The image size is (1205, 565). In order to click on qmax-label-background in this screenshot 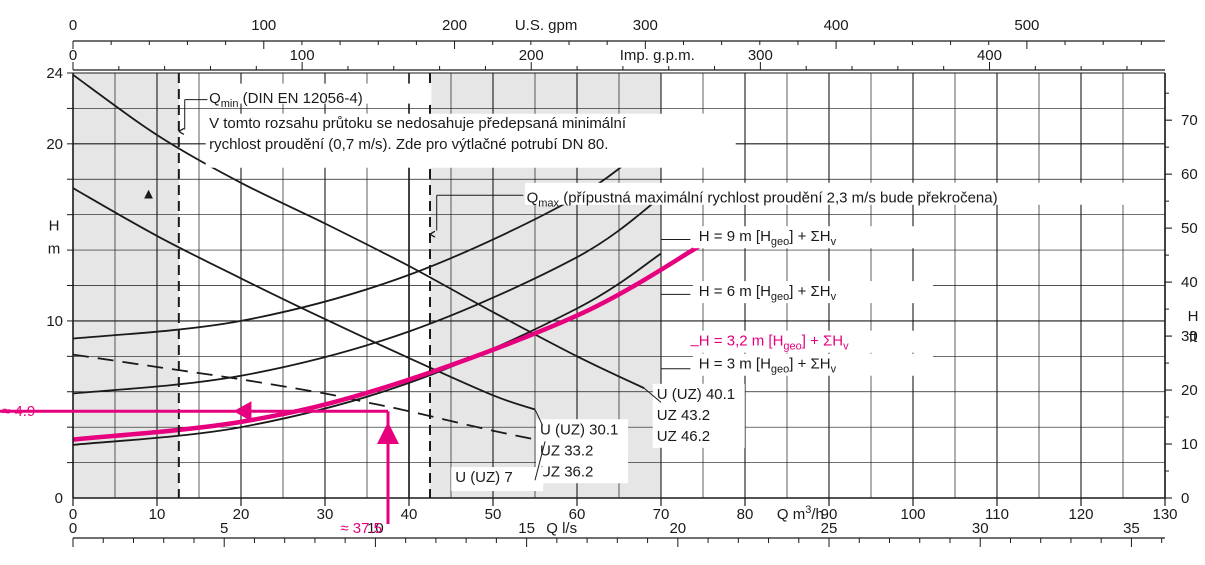, I will do `click(830, 193)`.